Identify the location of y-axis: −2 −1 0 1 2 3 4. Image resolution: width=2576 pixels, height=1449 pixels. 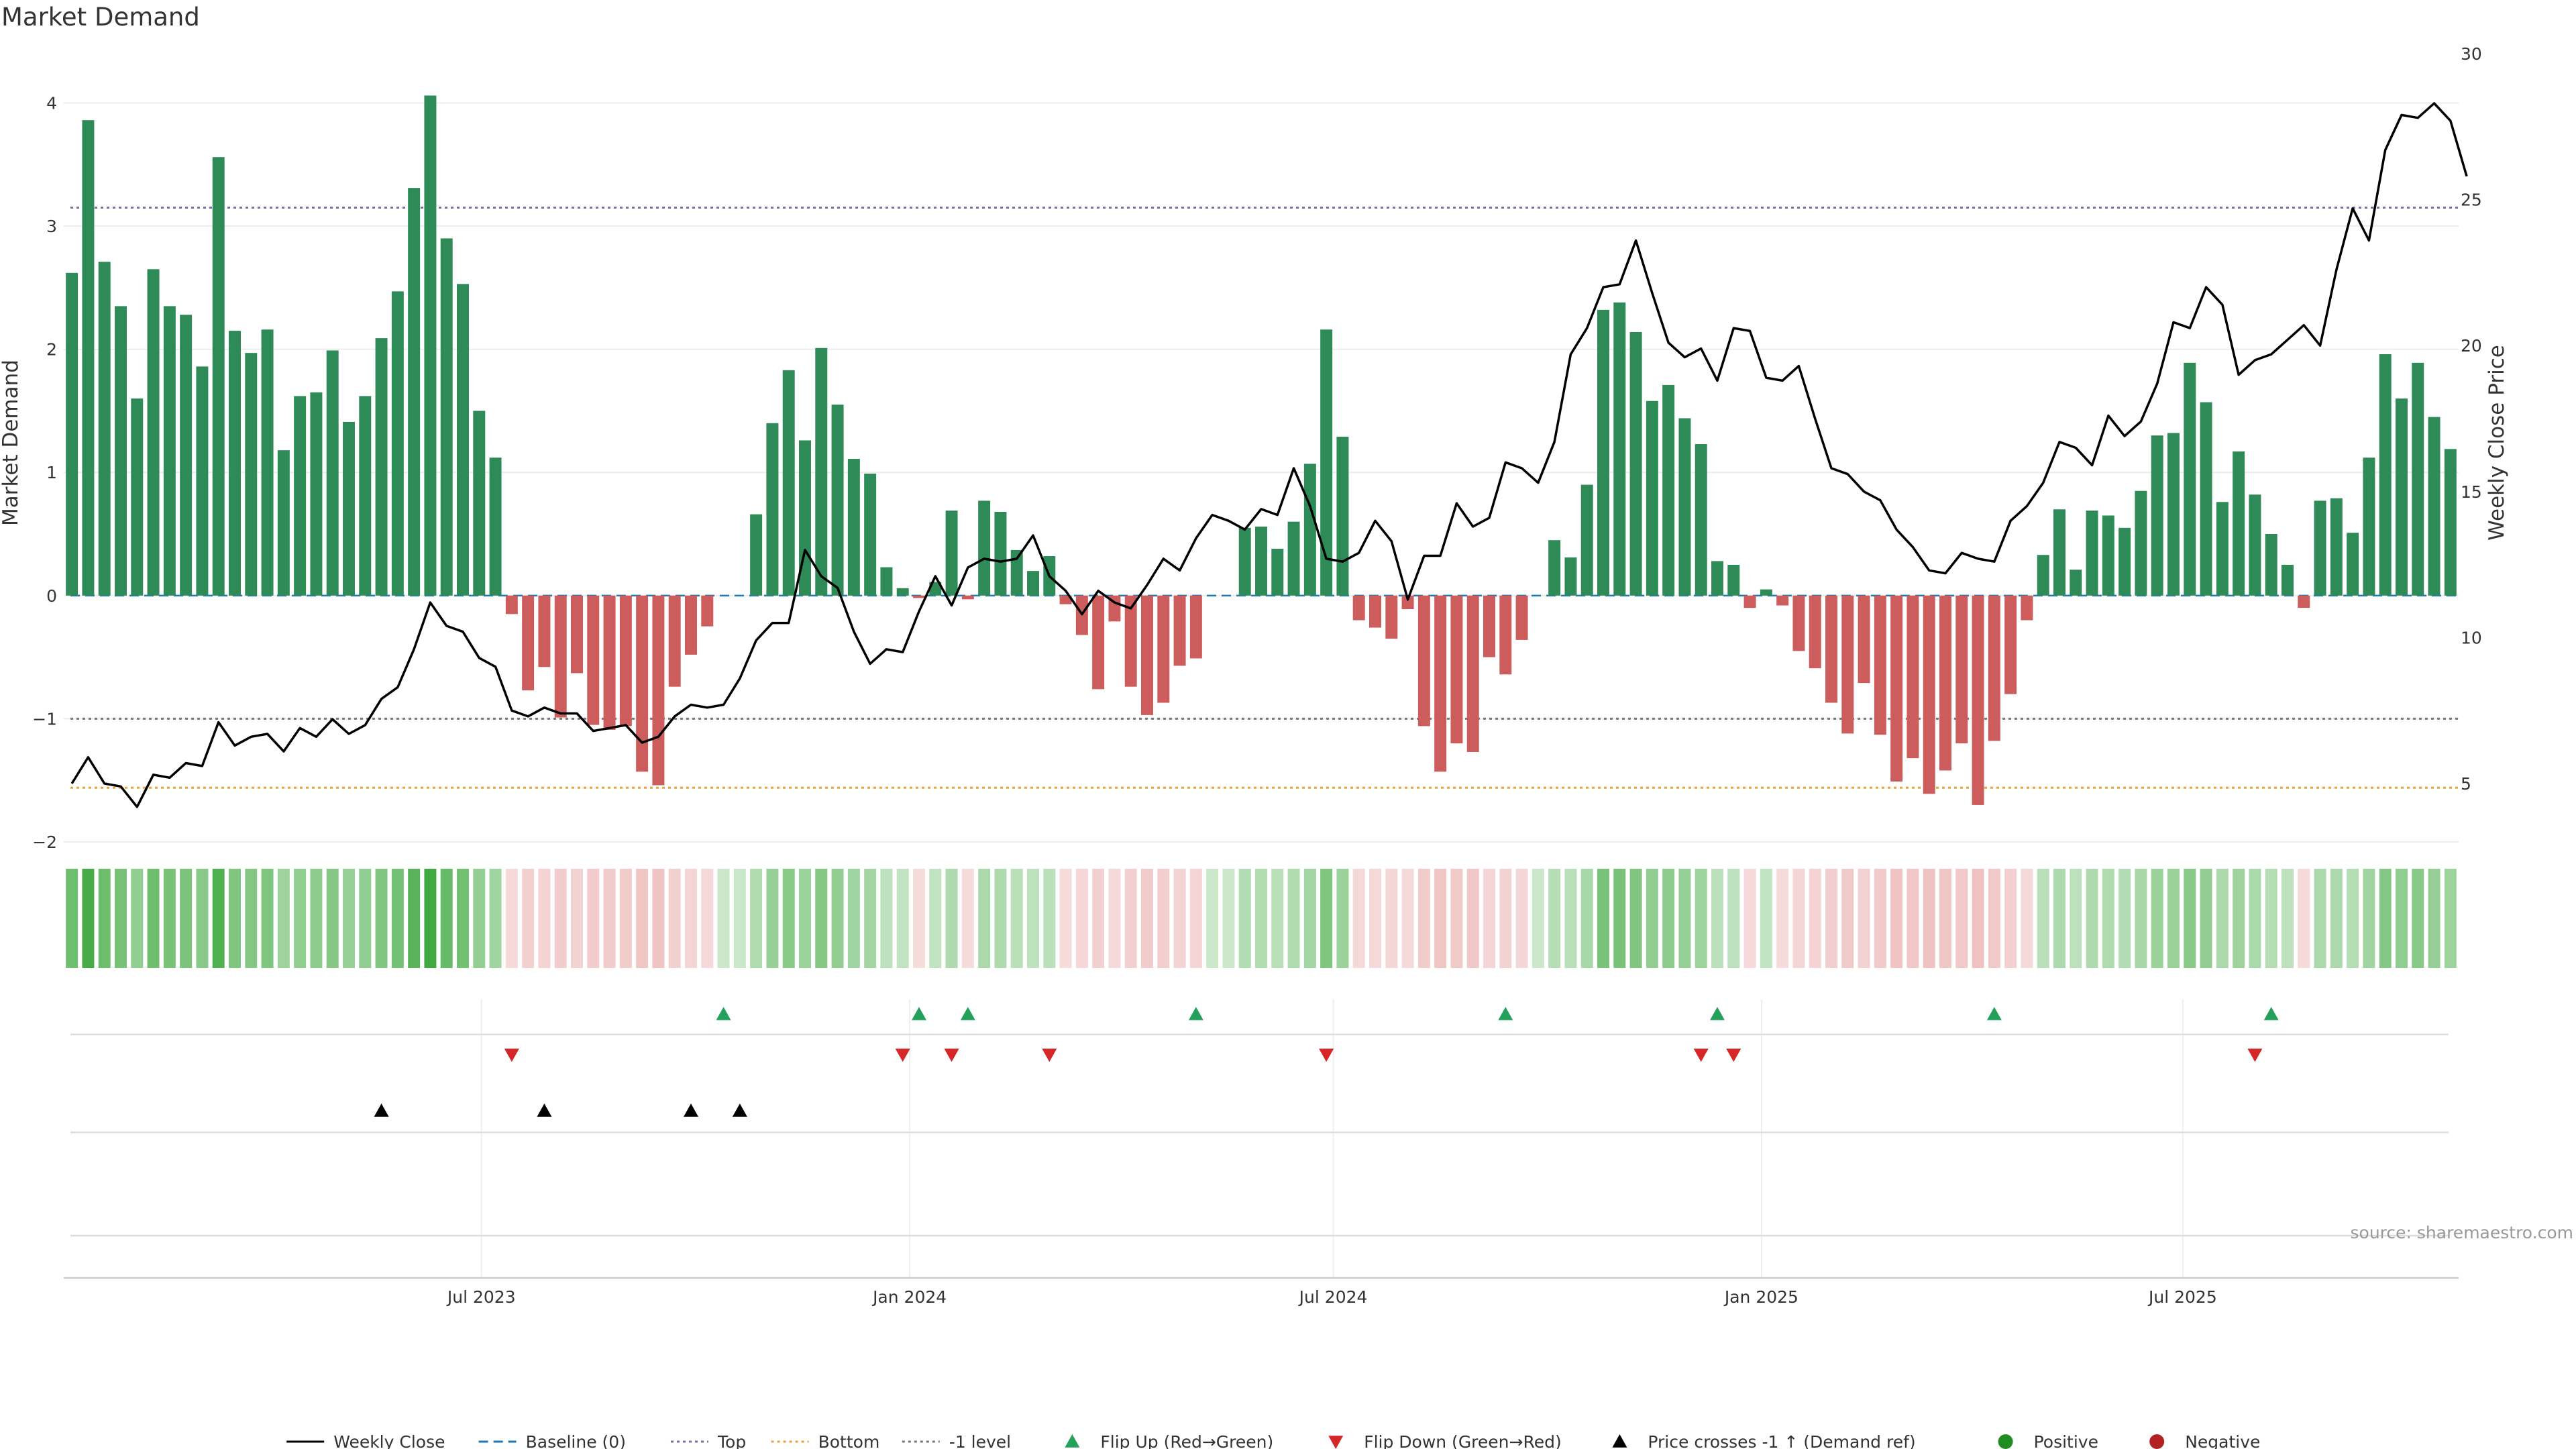
(44, 472).